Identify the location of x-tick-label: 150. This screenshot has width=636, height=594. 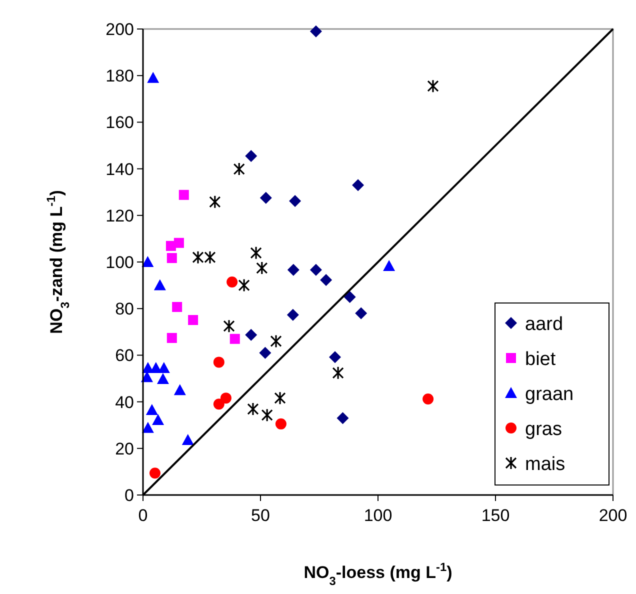
(495, 515).